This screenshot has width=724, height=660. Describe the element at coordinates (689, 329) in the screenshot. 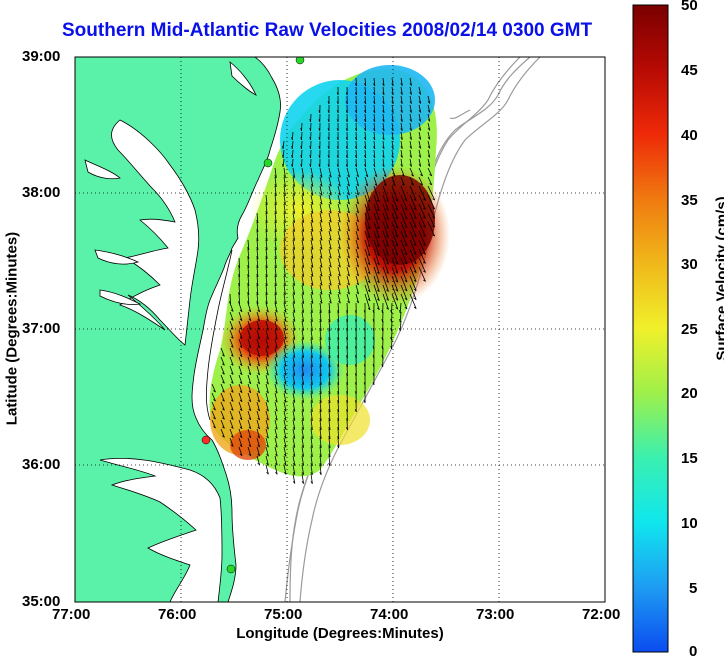

I see `colorbar-tick-label: 25` at that location.